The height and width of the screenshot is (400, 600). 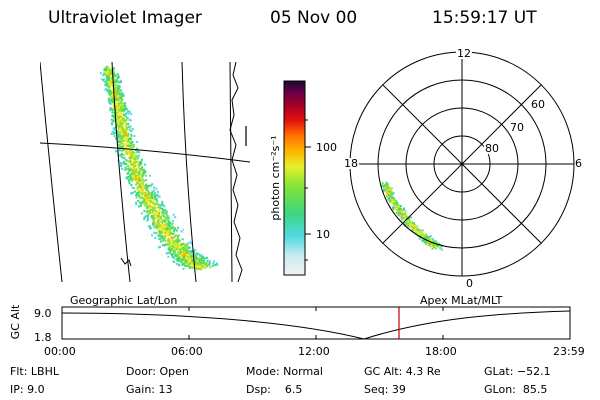 I want to click on timeline-axis-title: GC Alt, so click(x=15, y=322).